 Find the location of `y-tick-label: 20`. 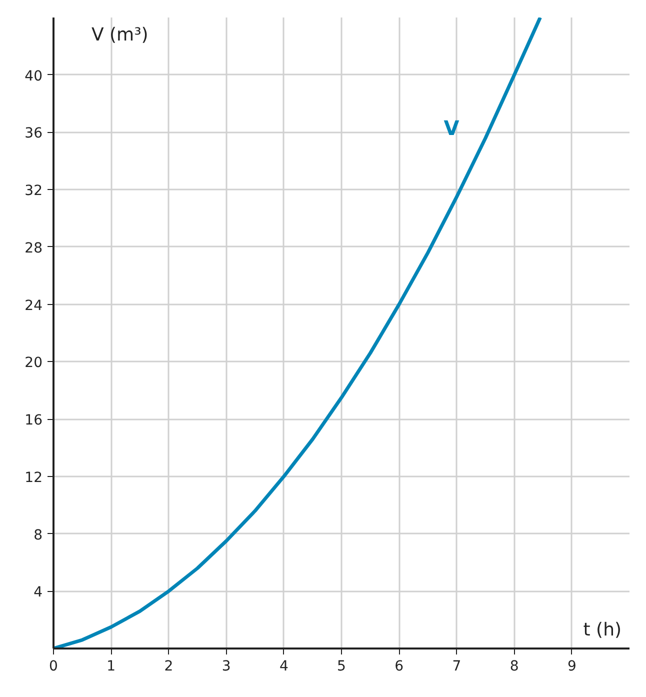

y-tick-label: 20 is located at coordinates (33, 363).